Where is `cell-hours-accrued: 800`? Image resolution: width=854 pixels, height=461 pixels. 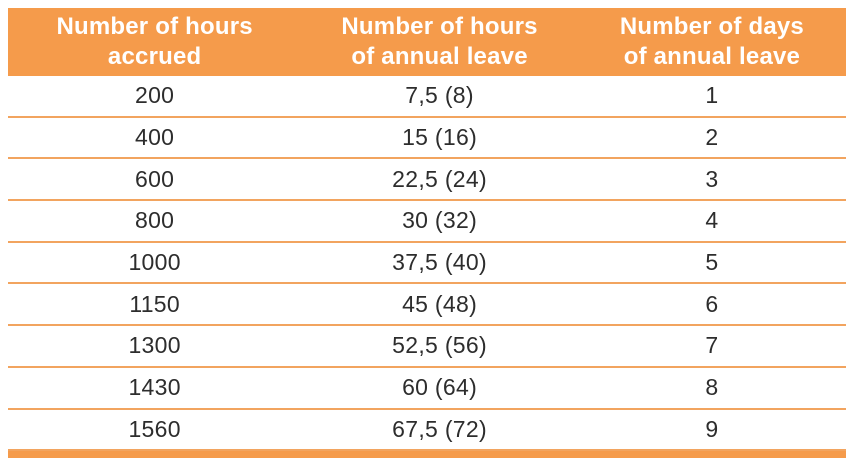 cell-hours-accrued: 800 is located at coordinates (155, 220).